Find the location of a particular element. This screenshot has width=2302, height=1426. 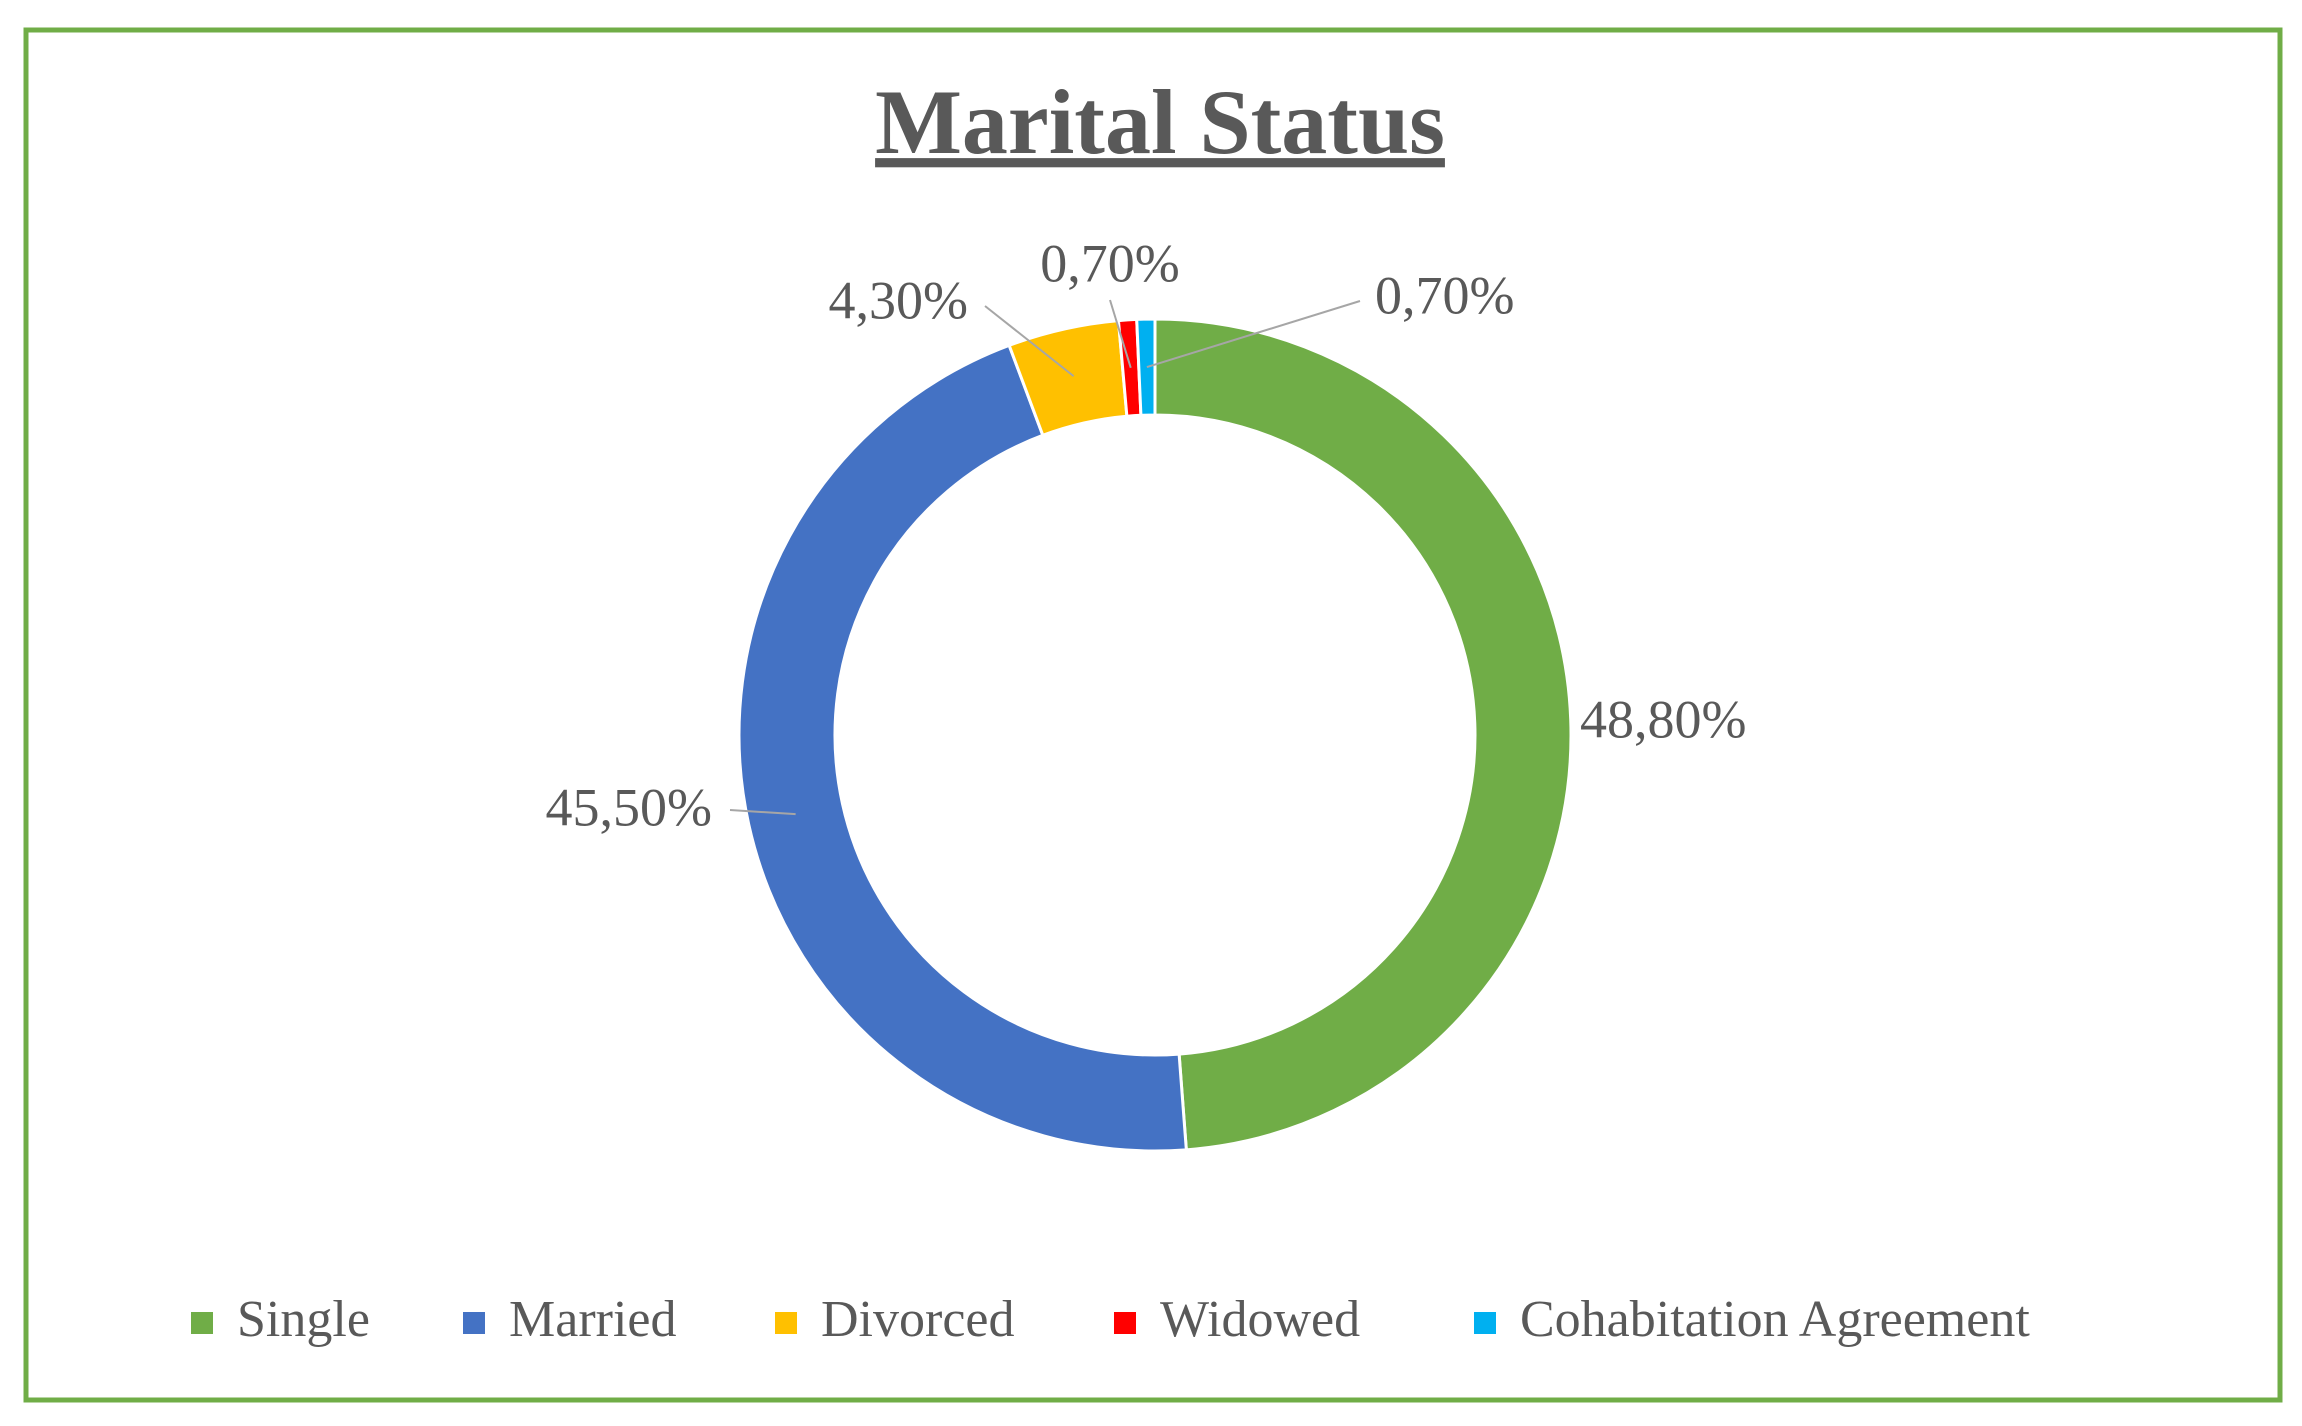

data-label: 45,50% is located at coordinates (629, 807).